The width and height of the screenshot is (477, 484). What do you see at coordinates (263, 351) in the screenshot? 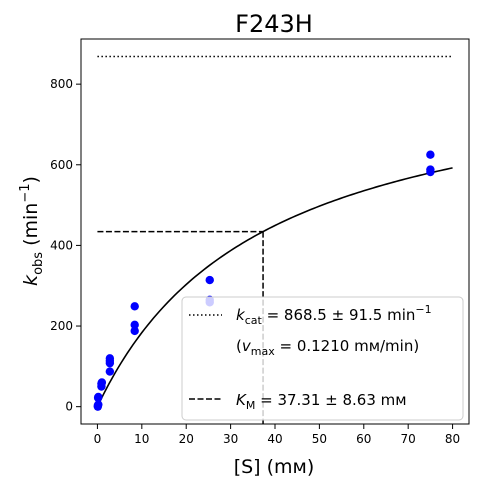
I see `legend-vmax-sub: max` at bounding box center [263, 351].